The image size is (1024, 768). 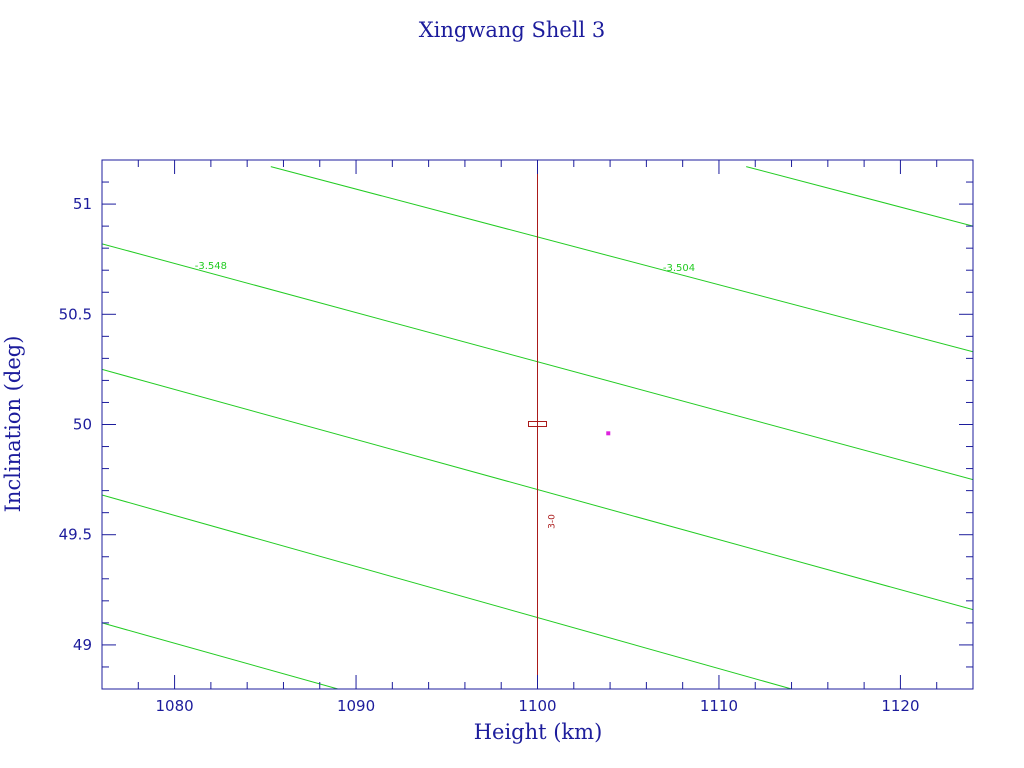 What do you see at coordinates (512, 30) in the screenshot?
I see `chart-title: Xingwang Shell 3` at bounding box center [512, 30].